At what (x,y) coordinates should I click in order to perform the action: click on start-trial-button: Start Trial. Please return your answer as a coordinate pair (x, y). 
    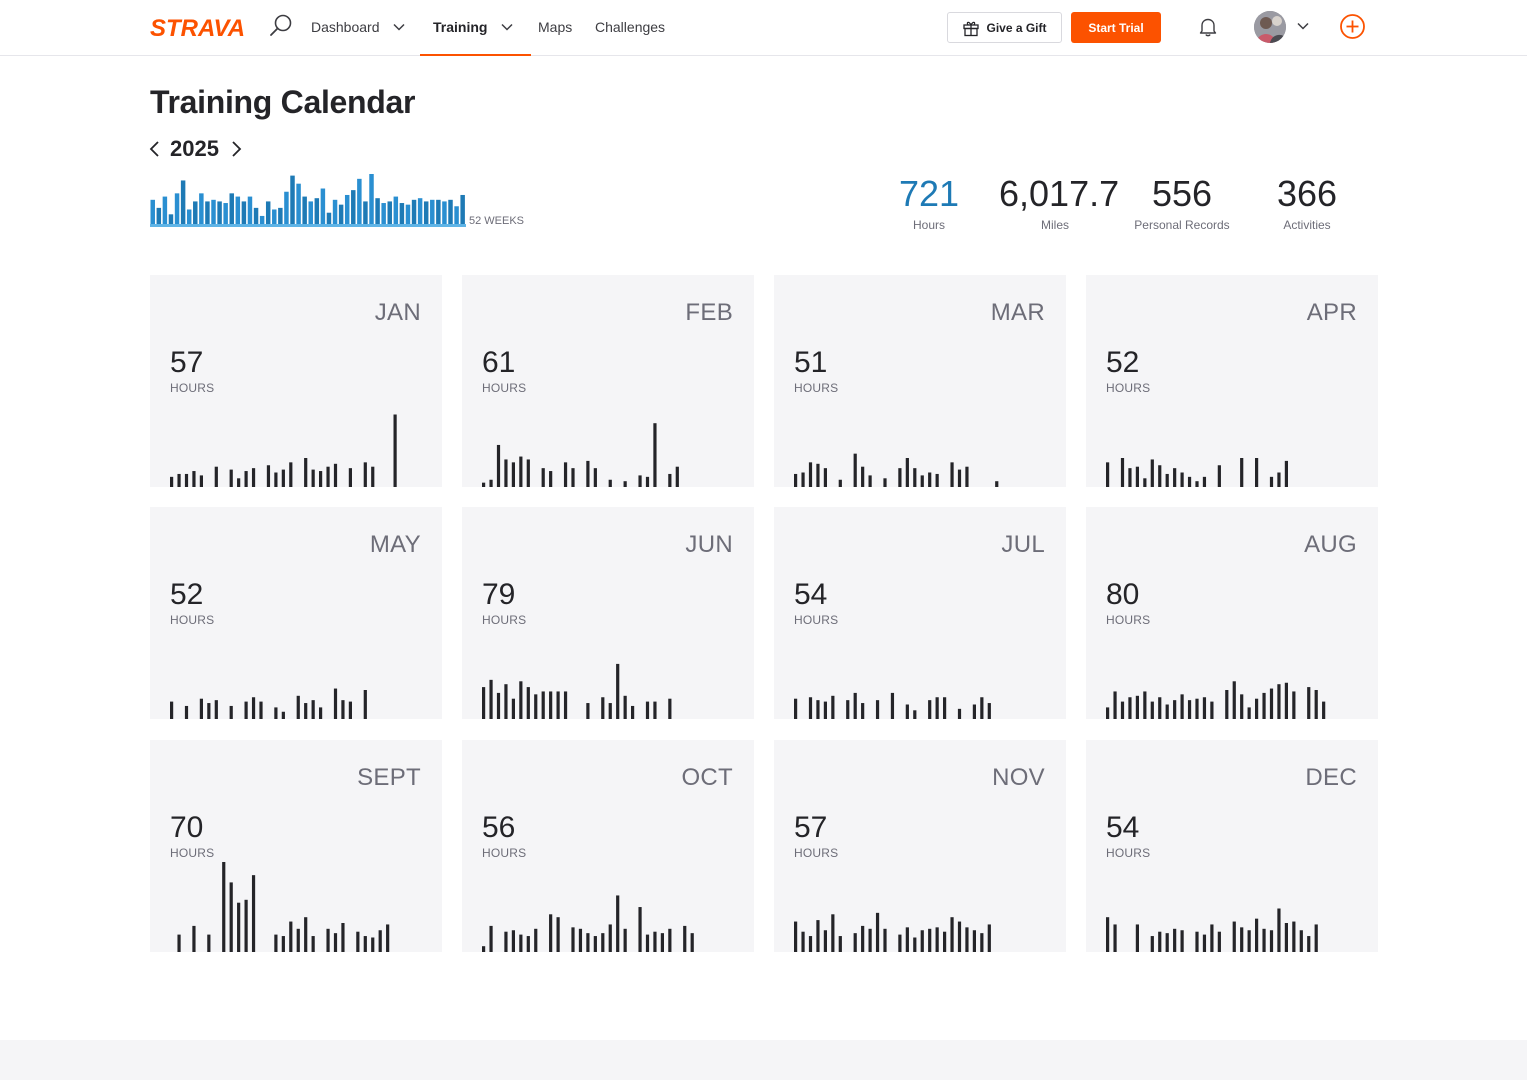
    Looking at the image, I should click on (1116, 27).